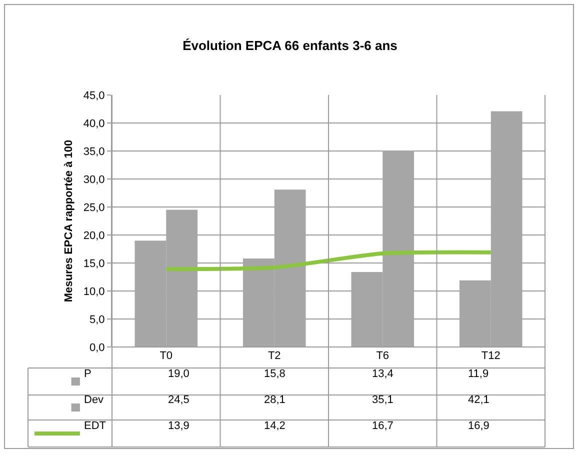 Image resolution: width=580 pixels, height=455 pixels. What do you see at coordinates (490, 356) in the screenshot?
I see `x-tick-label: T12` at bounding box center [490, 356].